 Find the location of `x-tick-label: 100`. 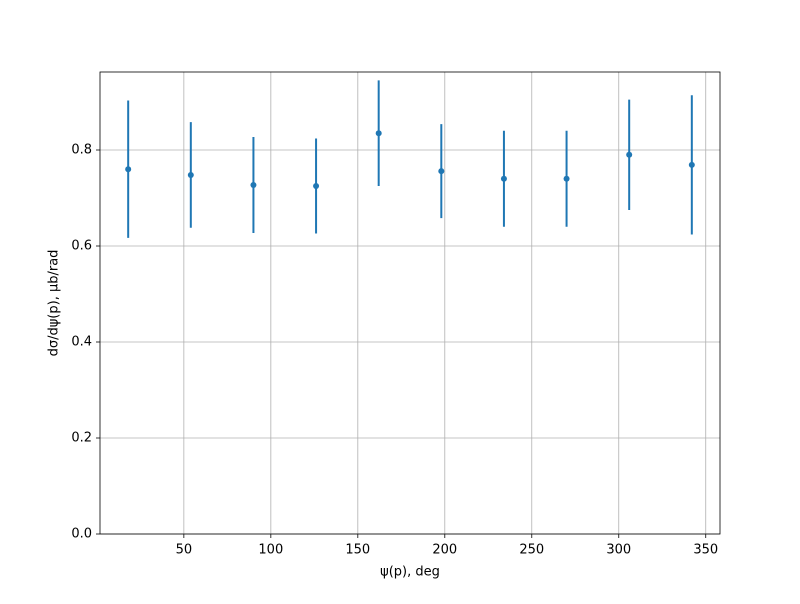

x-tick-label: 100 is located at coordinates (270, 550).